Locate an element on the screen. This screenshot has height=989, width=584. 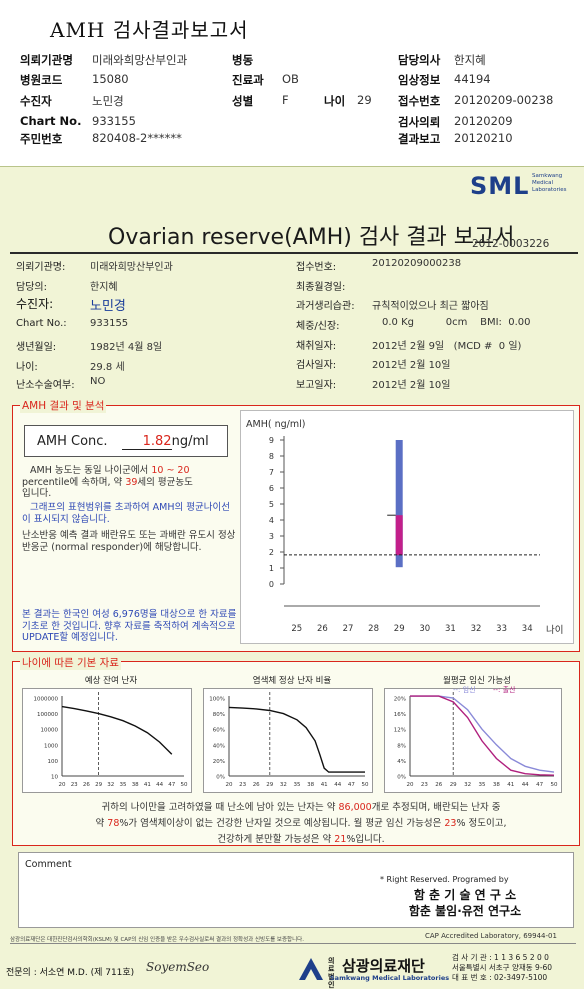
y-tick-label: 9 is located at coordinates (271, 440).